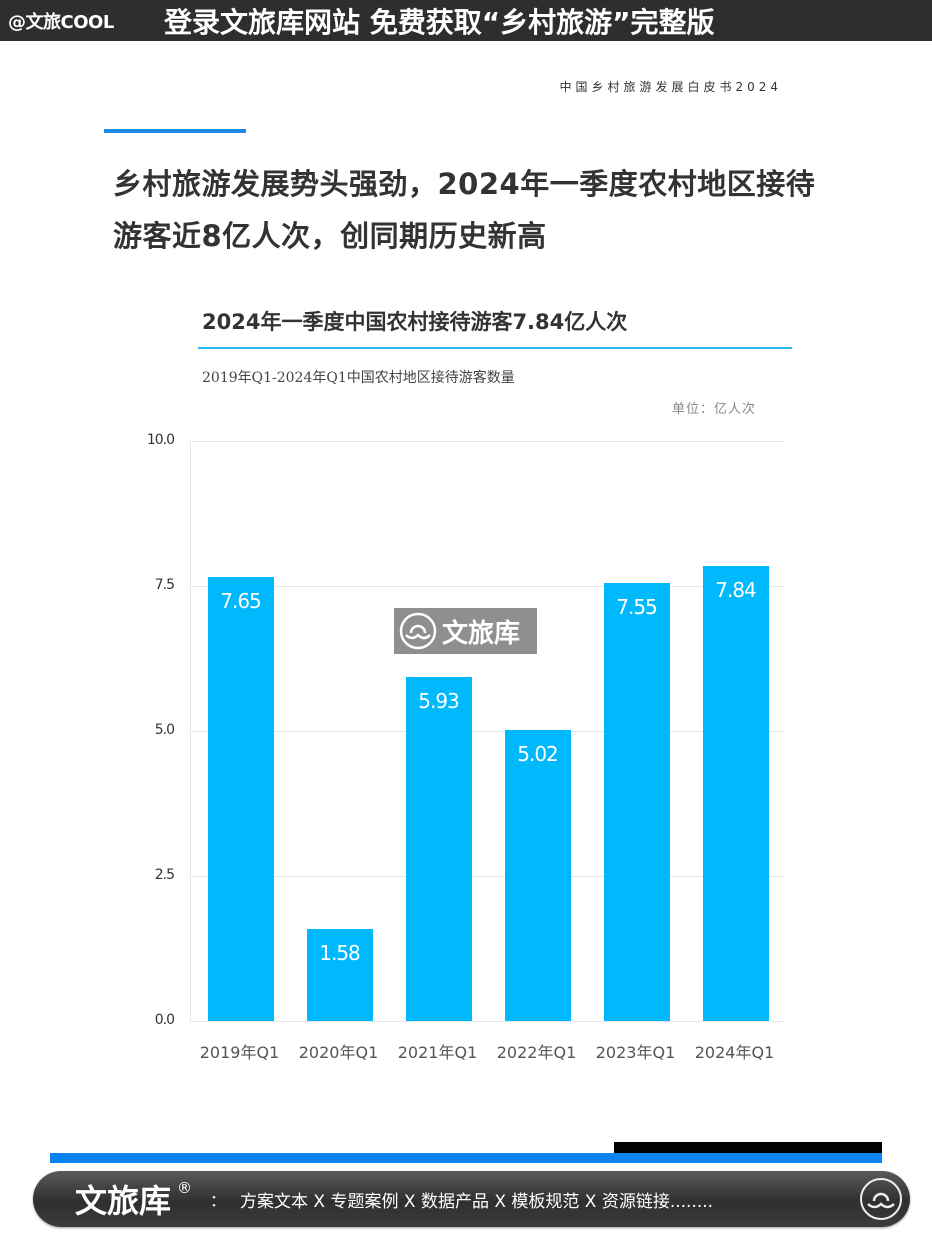  Describe the element at coordinates (164, 875) in the screenshot. I see `y-tick-label: 2.5` at that location.